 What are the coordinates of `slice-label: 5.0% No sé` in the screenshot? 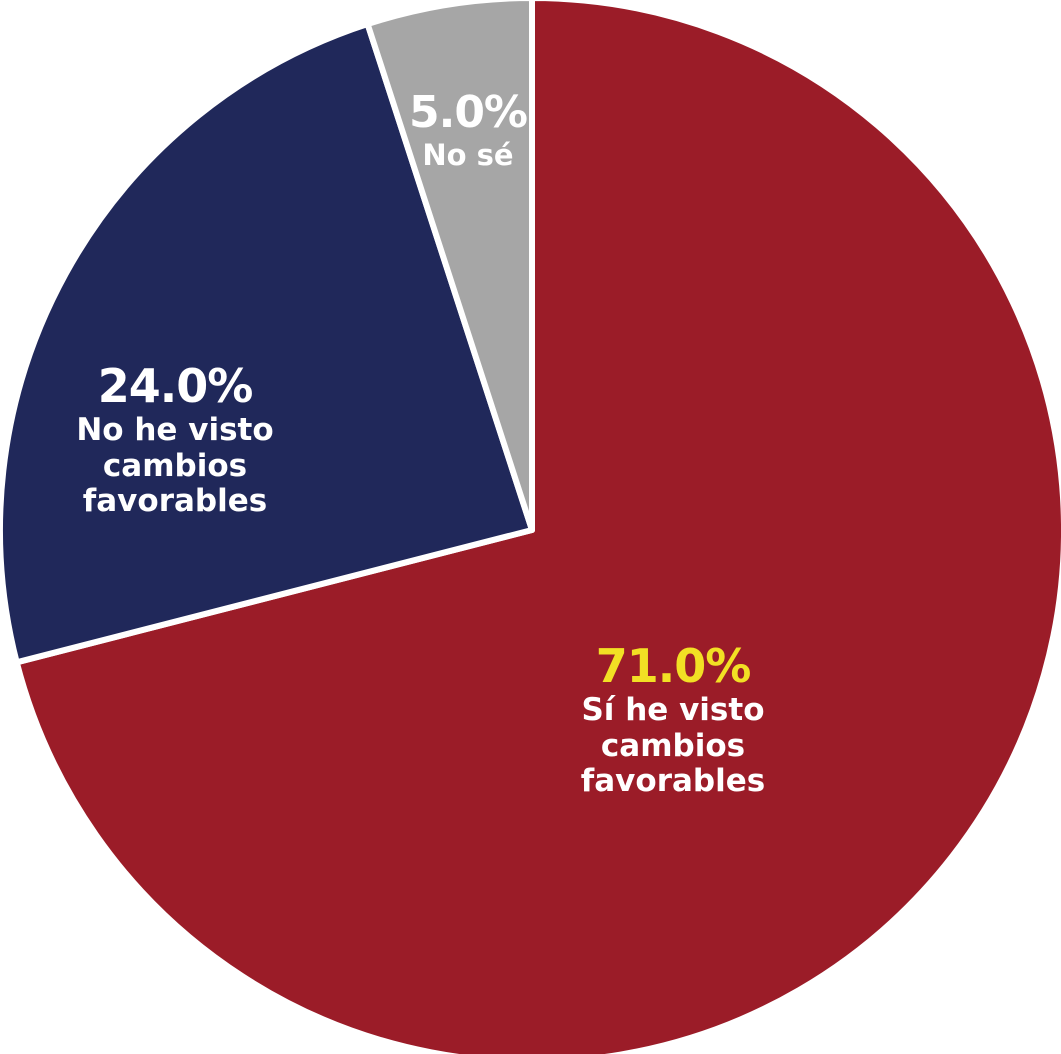 It's located at (468, 129).